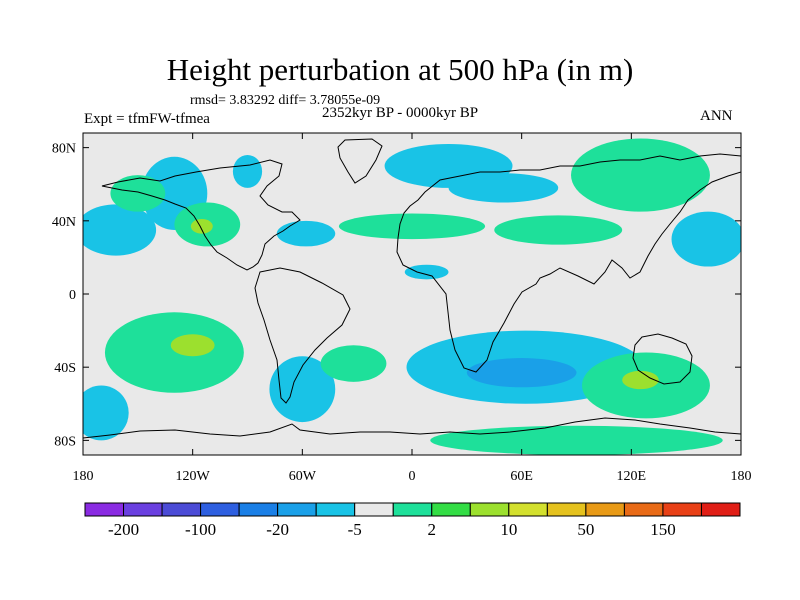  Describe the element at coordinates (65, 441) in the screenshot. I see `lat-tick-label: 80S` at that location.